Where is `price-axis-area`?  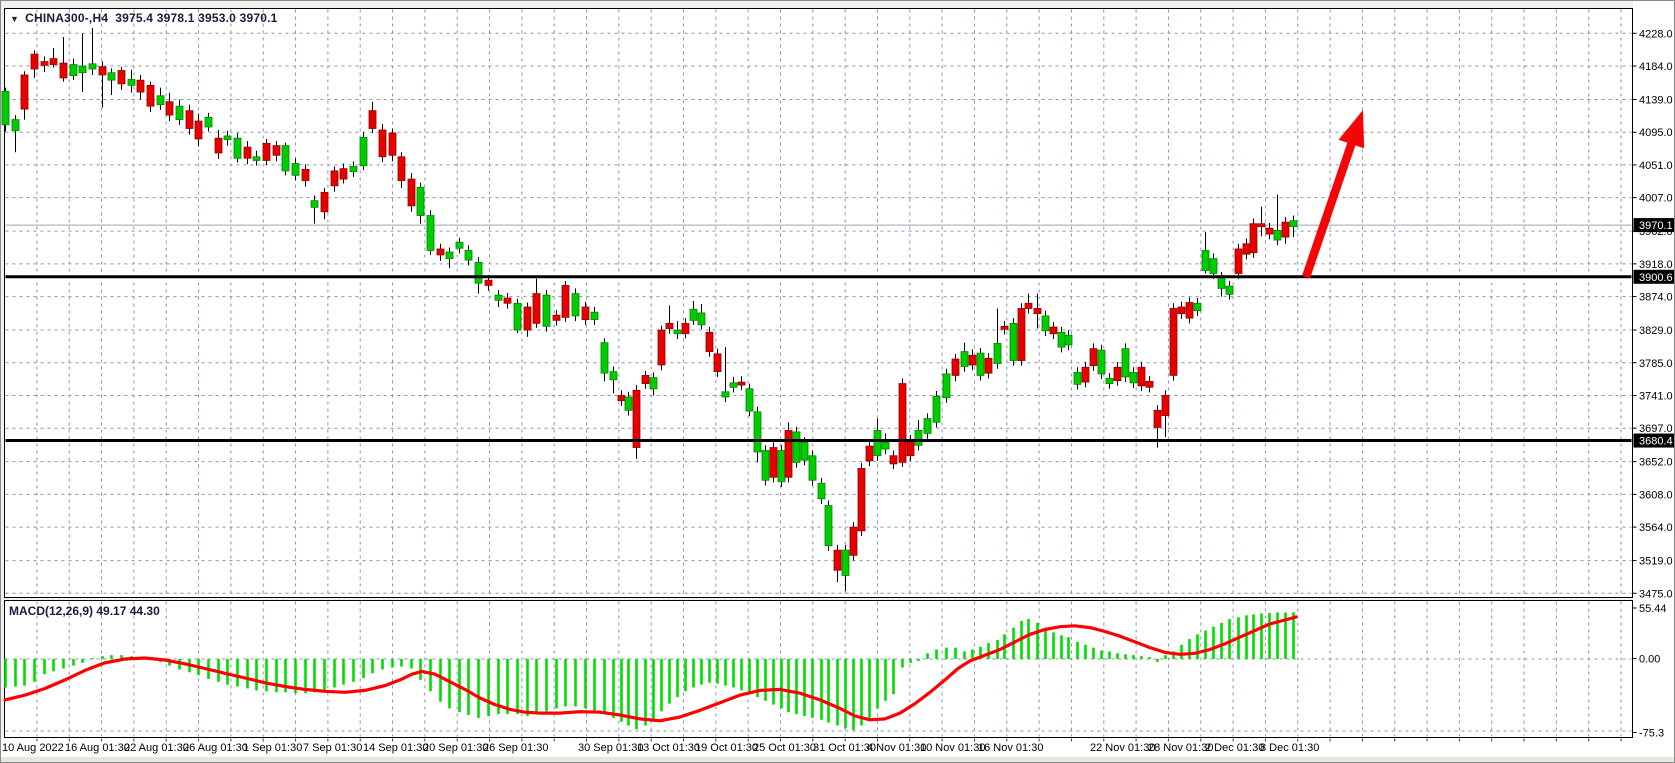 price-axis-area is located at coordinates (1654, 379).